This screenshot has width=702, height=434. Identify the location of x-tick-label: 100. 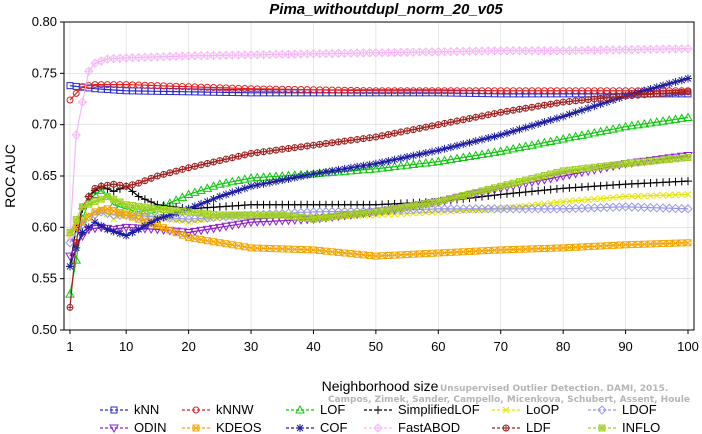
(688, 346).